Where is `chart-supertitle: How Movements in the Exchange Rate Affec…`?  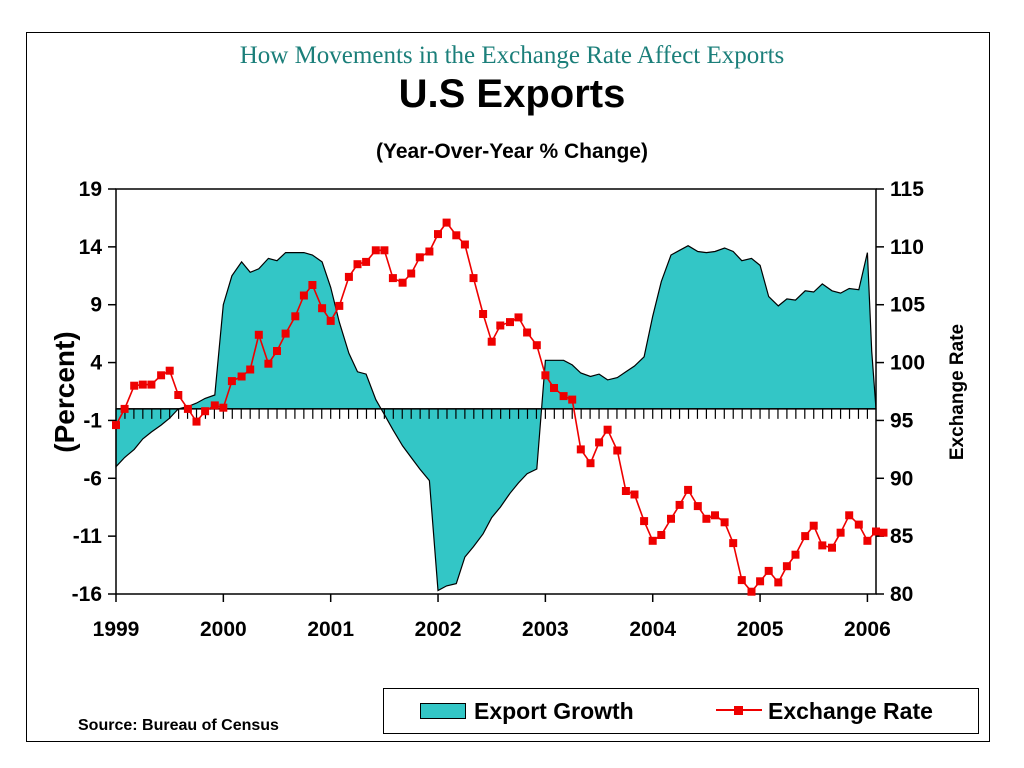
chart-supertitle: How Movements in the Exchange Rate Affec… is located at coordinates (512, 55).